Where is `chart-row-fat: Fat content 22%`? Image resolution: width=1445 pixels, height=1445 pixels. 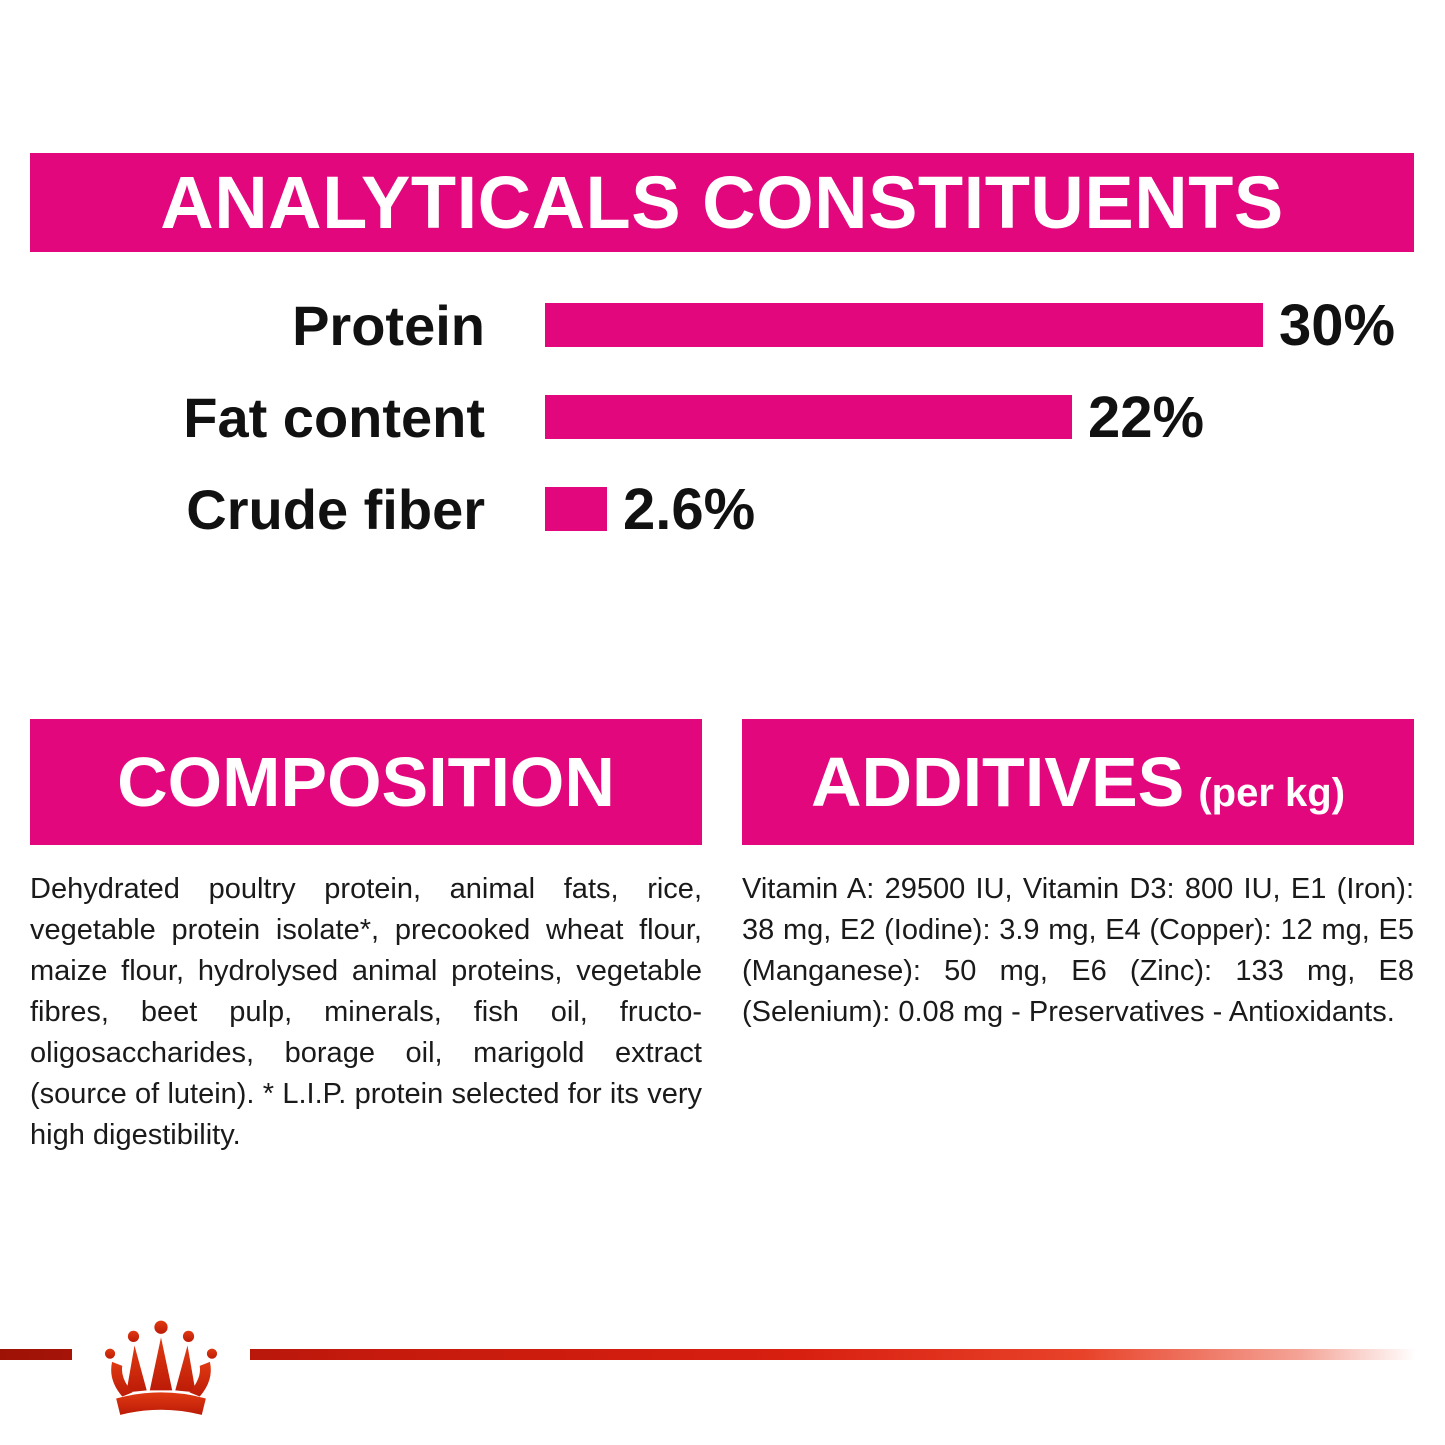 chart-row-fat: Fat content 22% is located at coordinates (722, 417).